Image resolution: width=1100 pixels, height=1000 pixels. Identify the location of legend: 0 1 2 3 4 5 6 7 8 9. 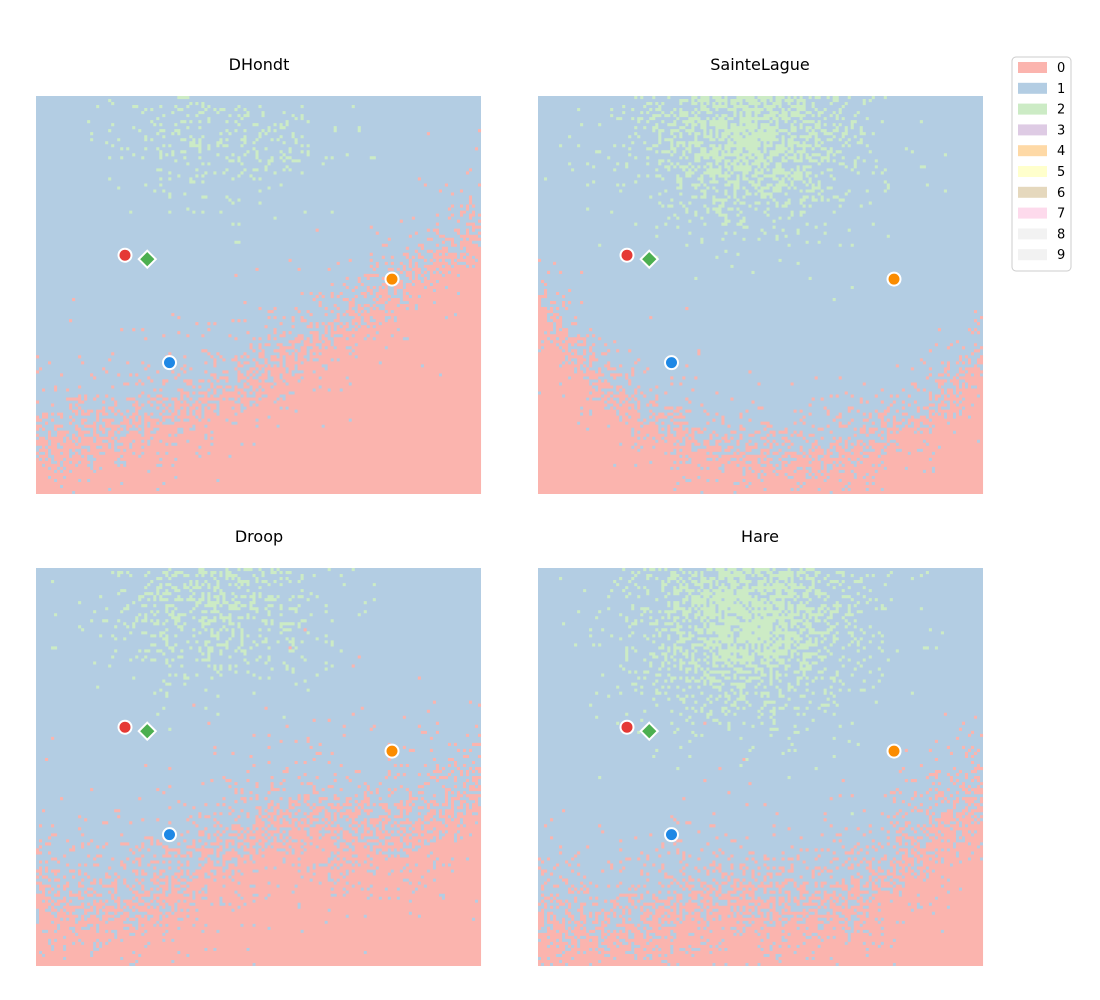
(1041, 164).